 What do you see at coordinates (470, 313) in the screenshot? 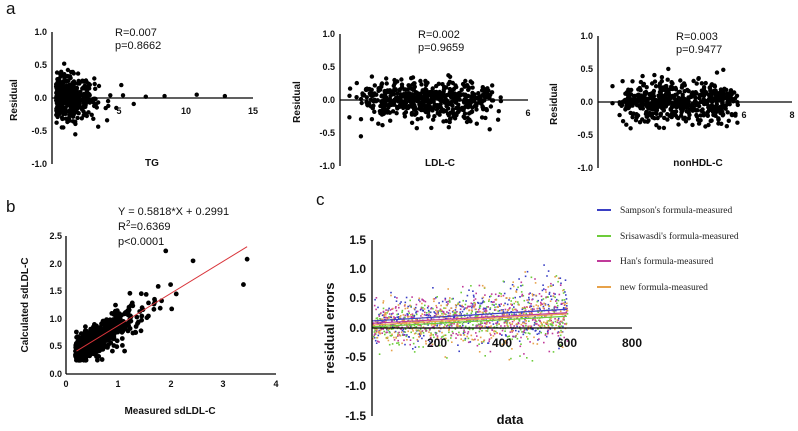
I see `scatter-points` at bounding box center [470, 313].